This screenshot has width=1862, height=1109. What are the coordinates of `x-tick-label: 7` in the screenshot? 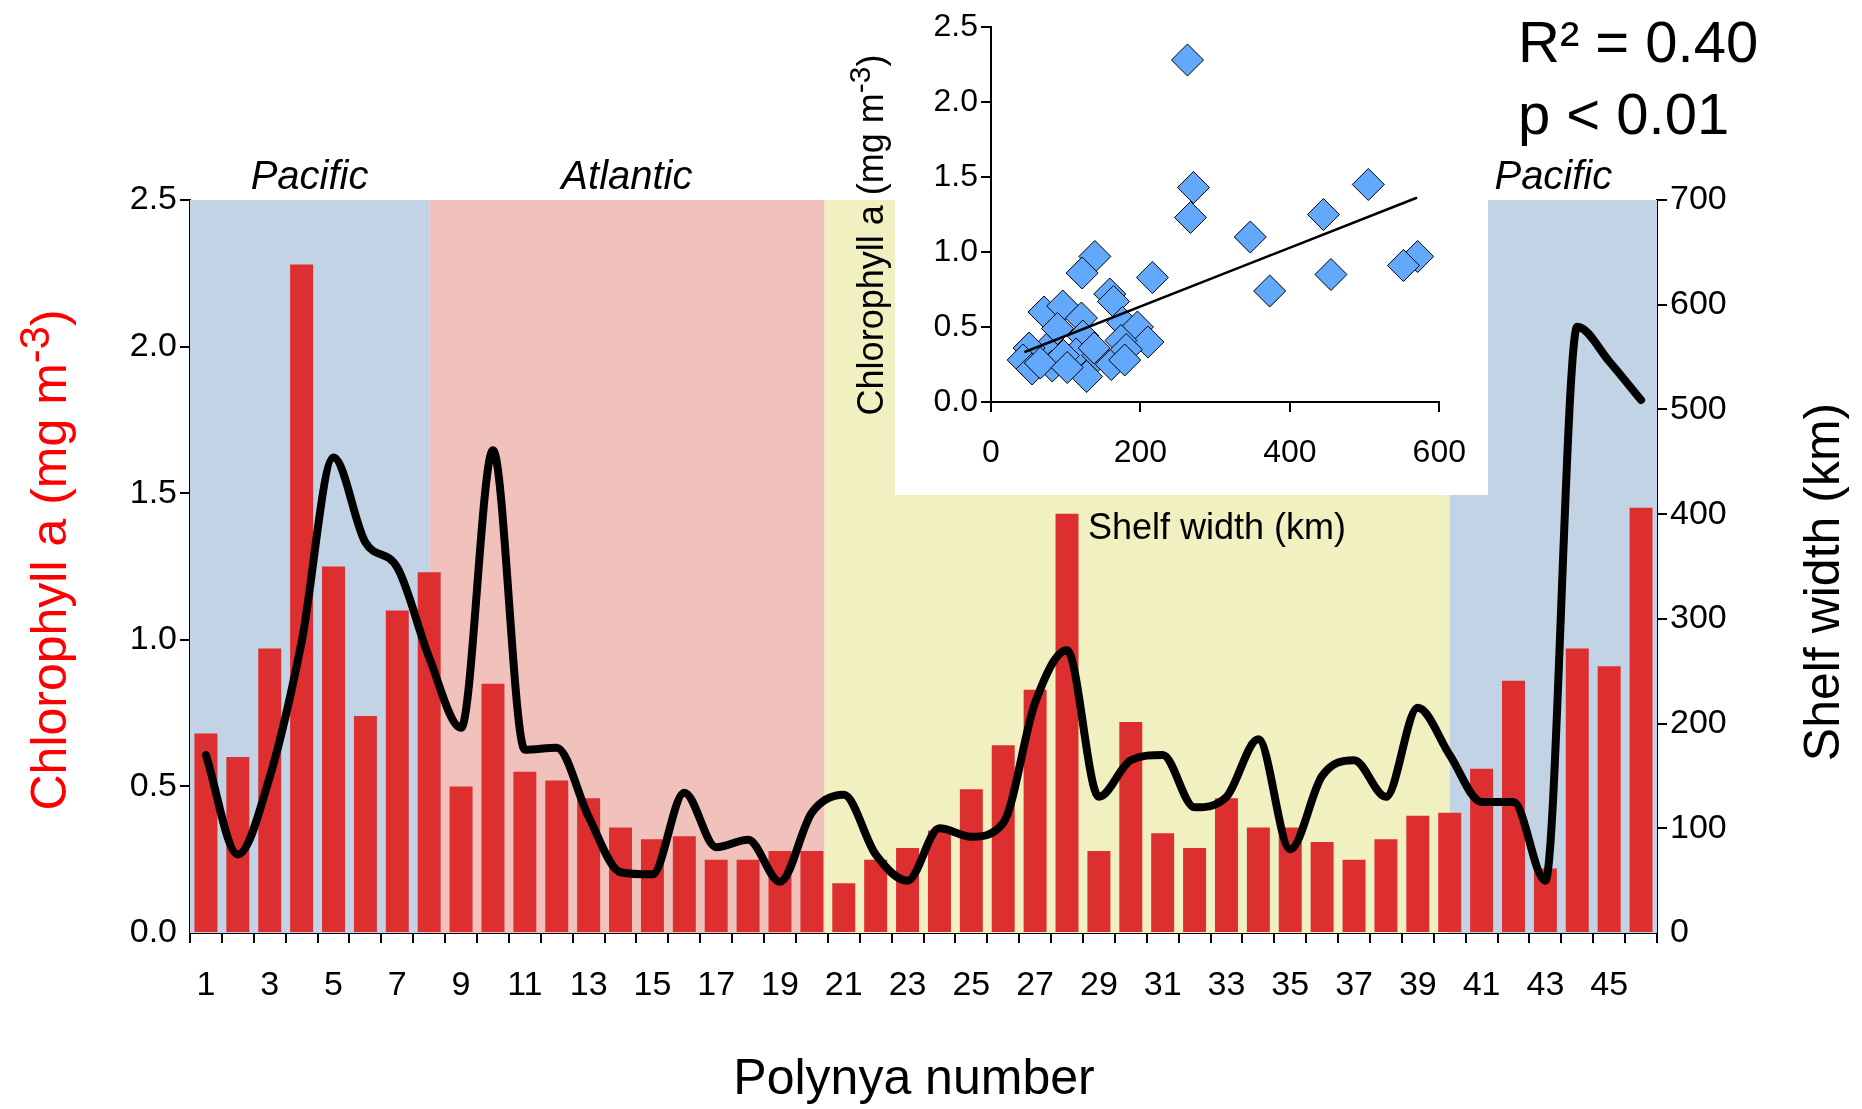 It's located at (397, 982).